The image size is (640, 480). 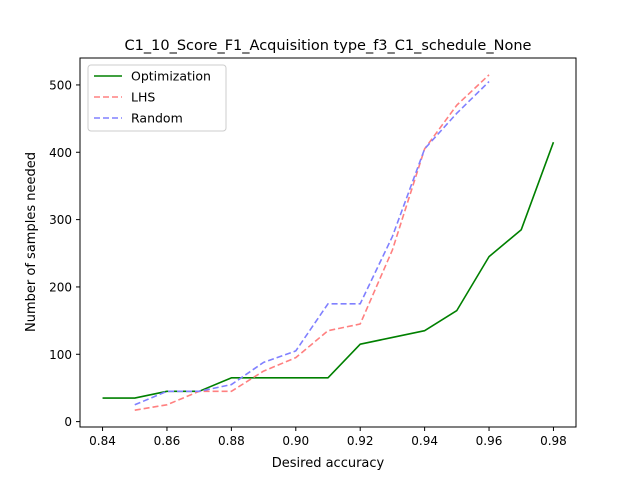 What do you see at coordinates (60, 85) in the screenshot?
I see `y-tick-label: 500` at bounding box center [60, 85].